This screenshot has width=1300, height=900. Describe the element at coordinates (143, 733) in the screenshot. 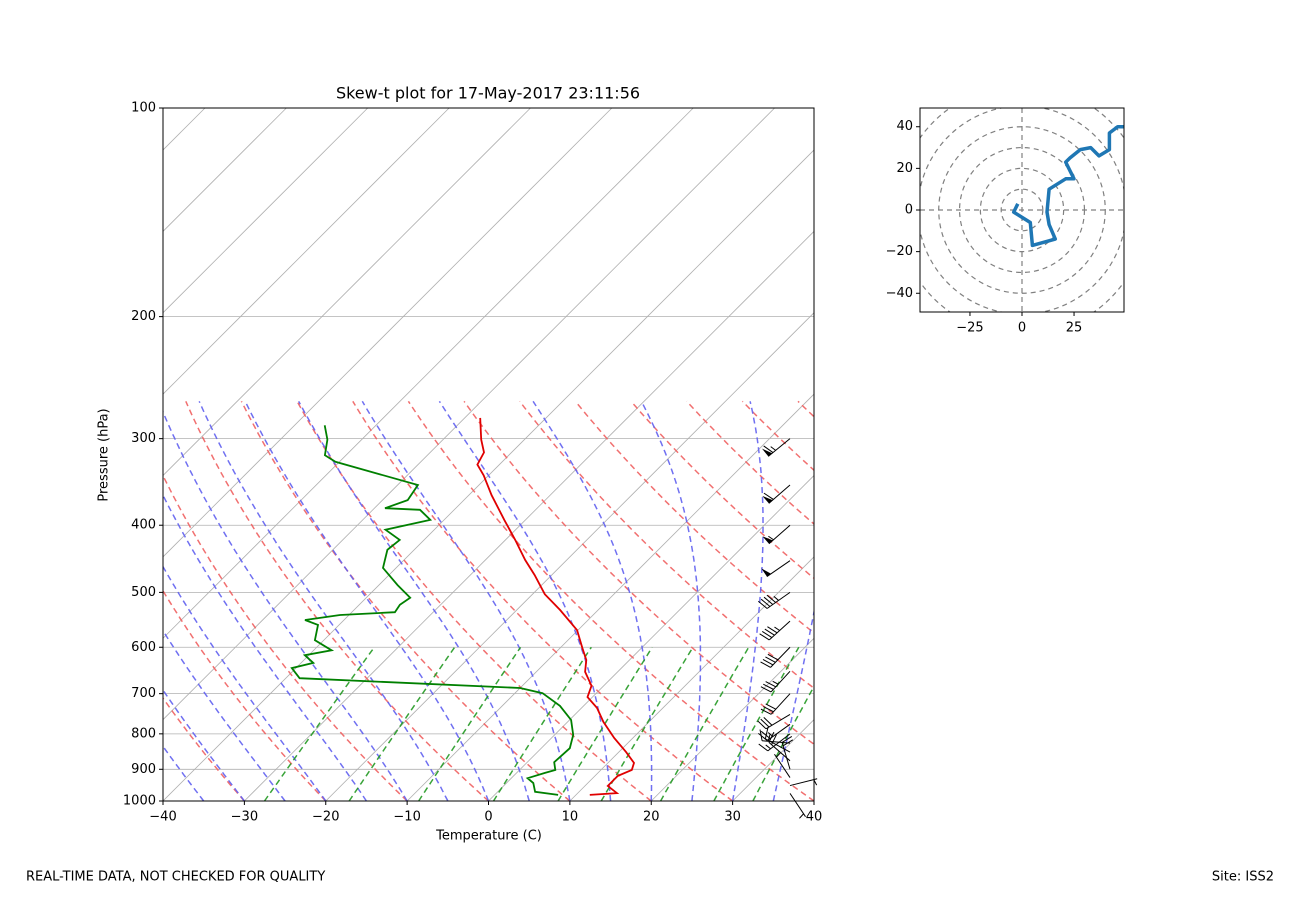

I see `y-tick-label: 800` at that location.